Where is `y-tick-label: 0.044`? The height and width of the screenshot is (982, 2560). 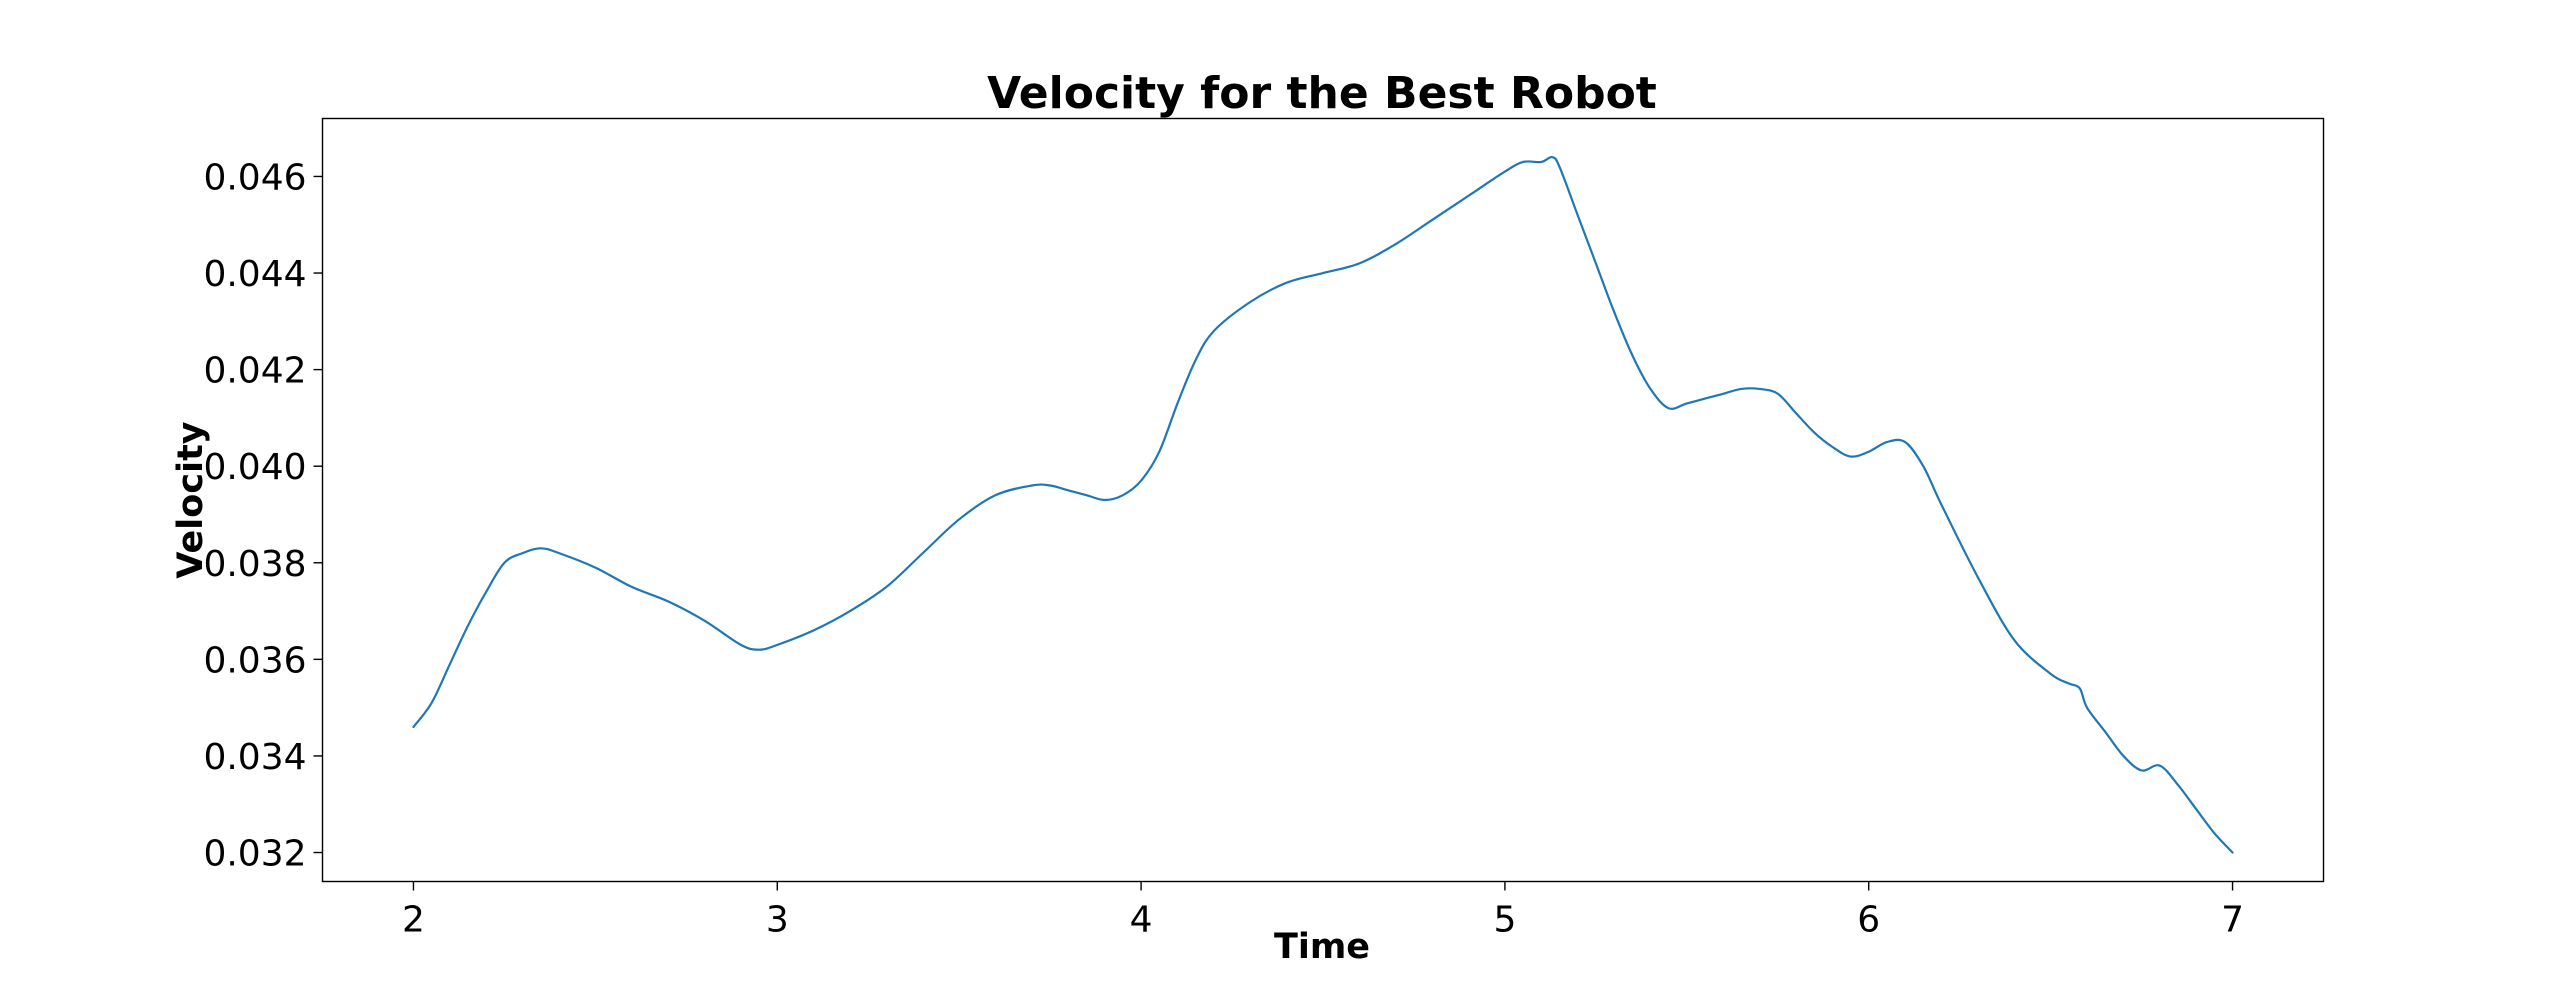
y-tick-label: 0.044 is located at coordinates (254, 274).